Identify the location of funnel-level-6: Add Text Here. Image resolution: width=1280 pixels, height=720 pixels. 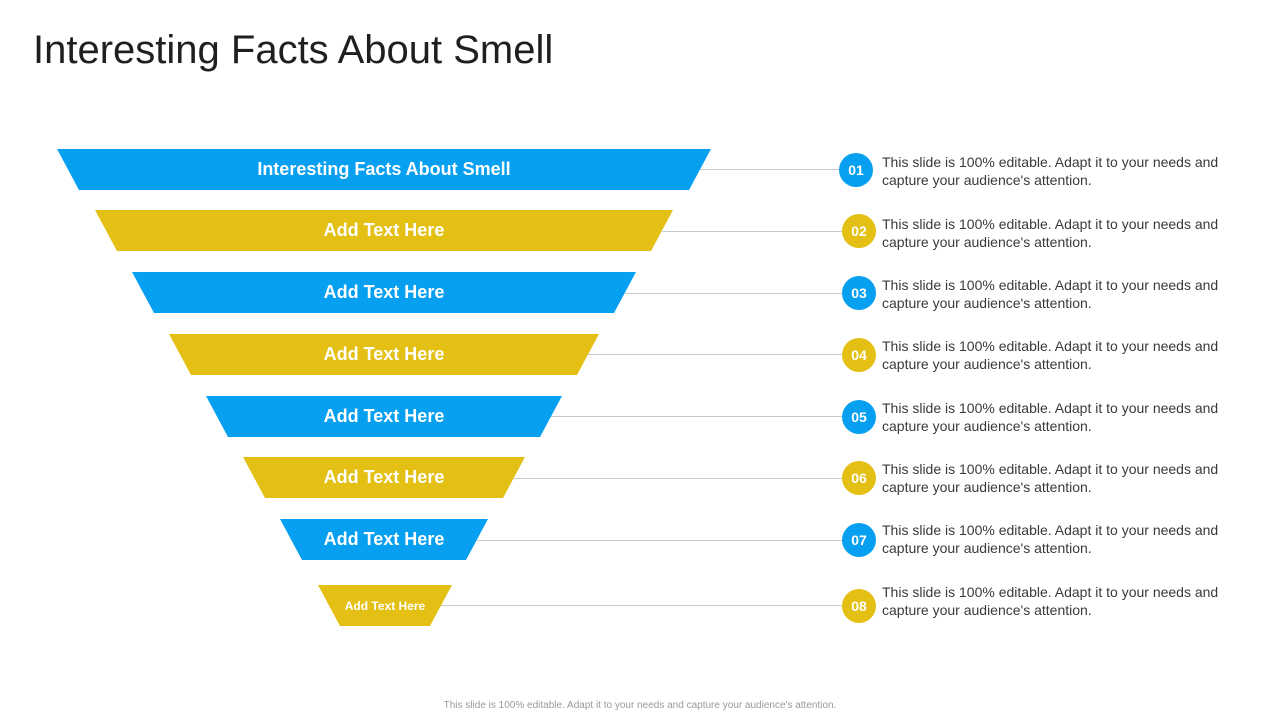
(384, 477).